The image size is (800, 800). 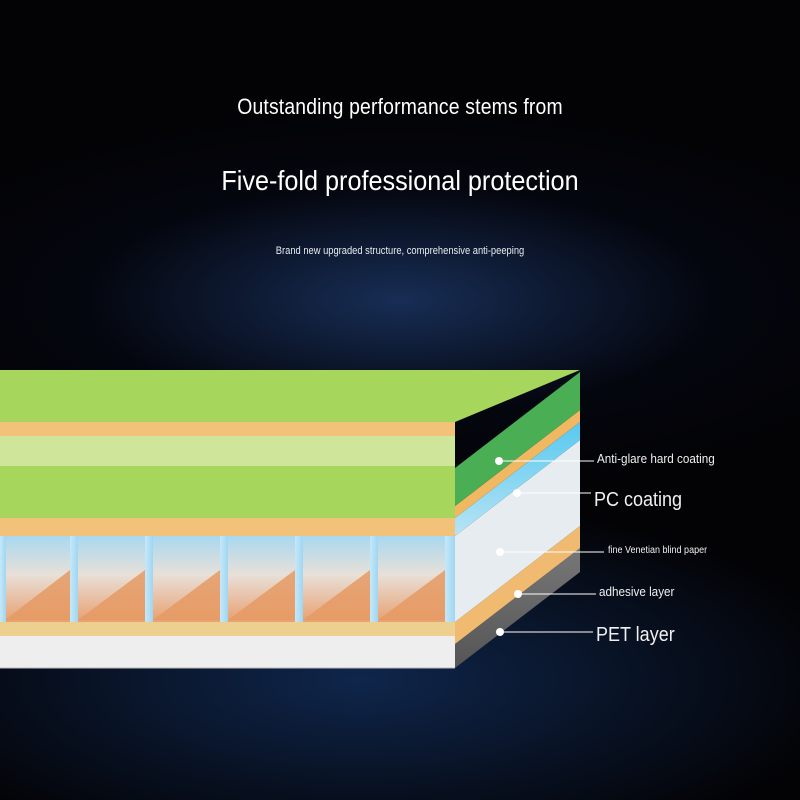 I want to click on leader-pet, so click(x=544, y=632).